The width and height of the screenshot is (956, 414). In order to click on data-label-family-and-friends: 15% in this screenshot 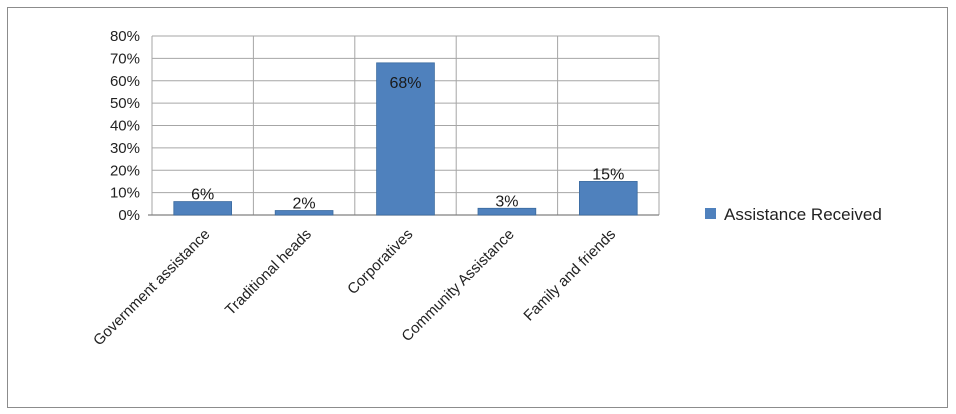, I will do `click(608, 174)`.